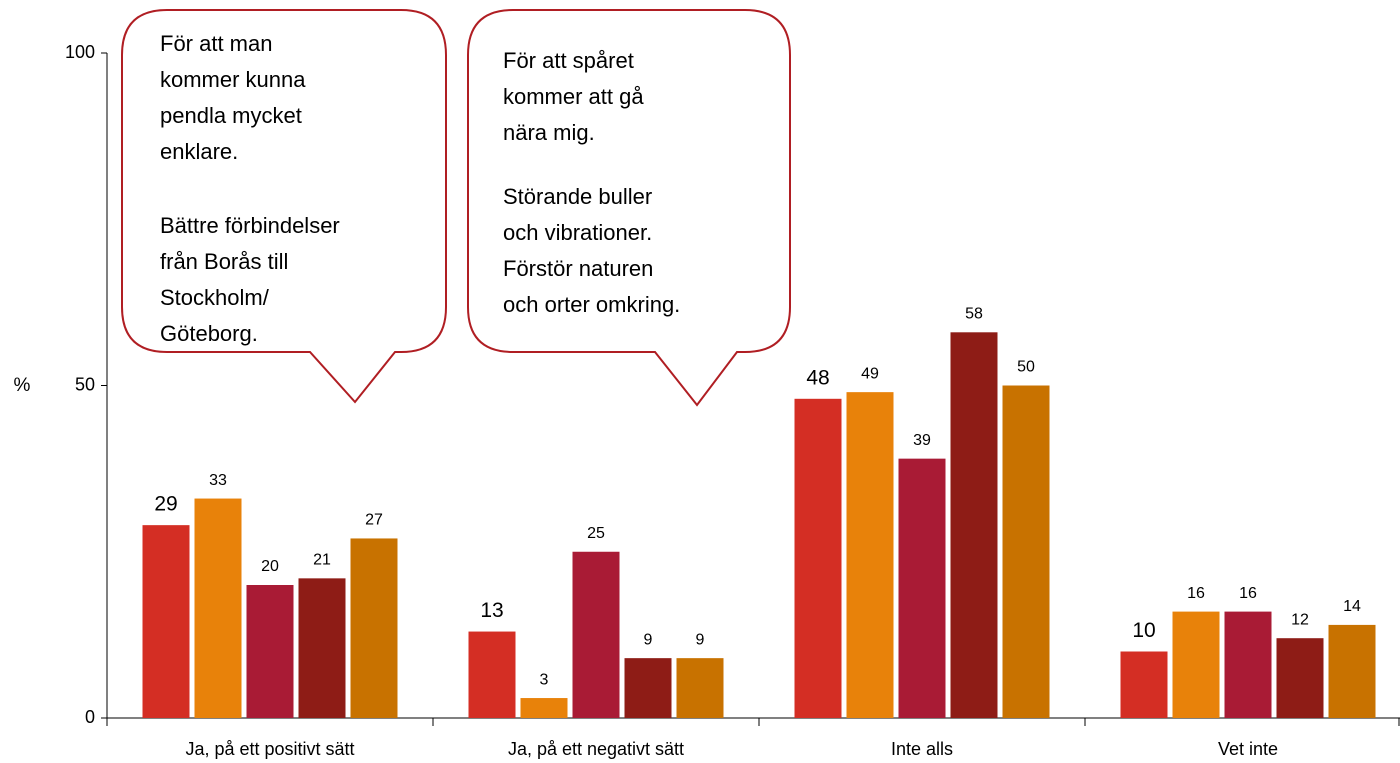 The height and width of the screenshot is (763, 1400). Describe the element at coordinates (591, 304) in the screenshot. I see `annotation-text: och orter omkring.` at that location.